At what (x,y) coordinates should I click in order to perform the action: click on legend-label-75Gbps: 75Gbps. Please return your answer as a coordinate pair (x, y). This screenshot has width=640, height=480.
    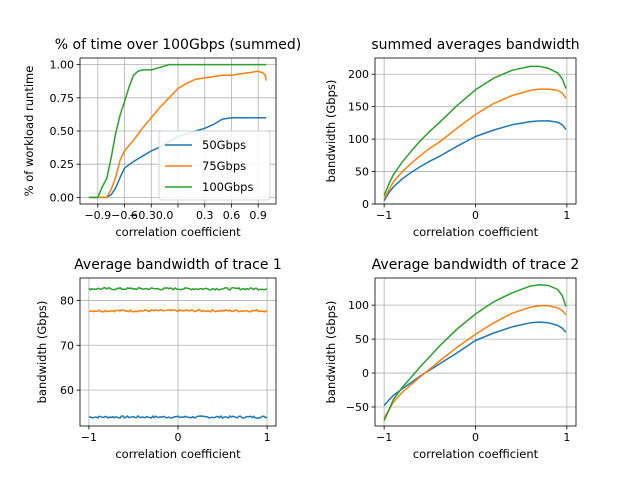
    Looking at the image, I should click on (224, 166).